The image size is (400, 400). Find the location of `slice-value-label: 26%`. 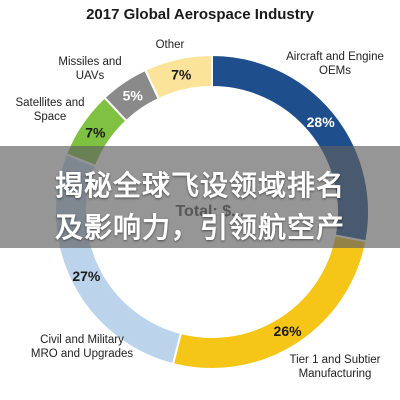

slice-value-label: 26% is located at coordinates (288, 331).